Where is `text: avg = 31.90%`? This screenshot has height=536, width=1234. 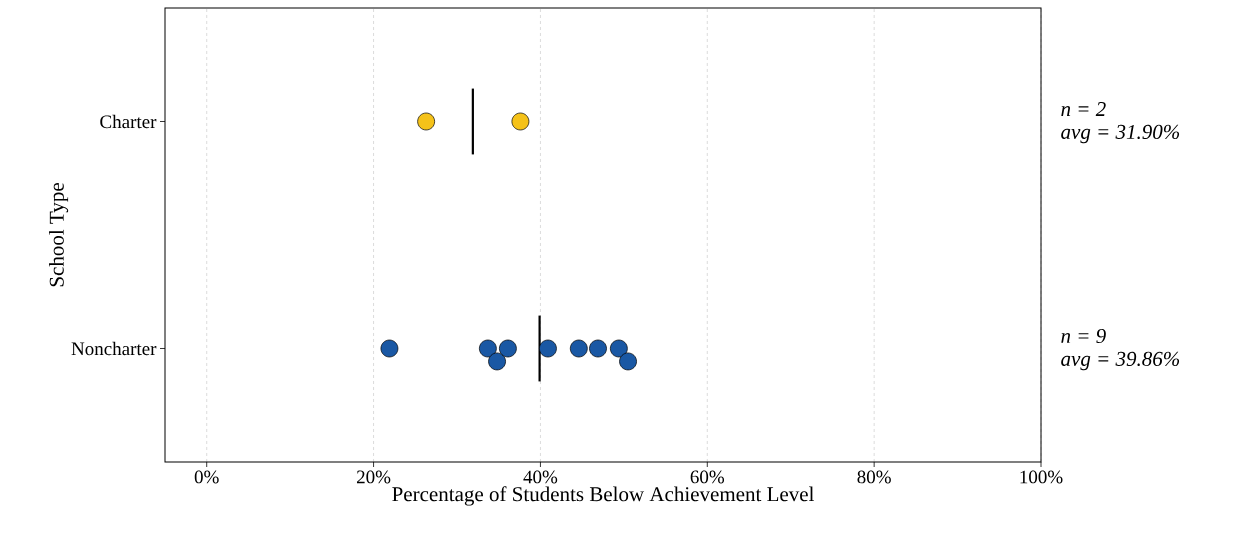
text: avg = 31.90% is located at coordinates (1120, 134).